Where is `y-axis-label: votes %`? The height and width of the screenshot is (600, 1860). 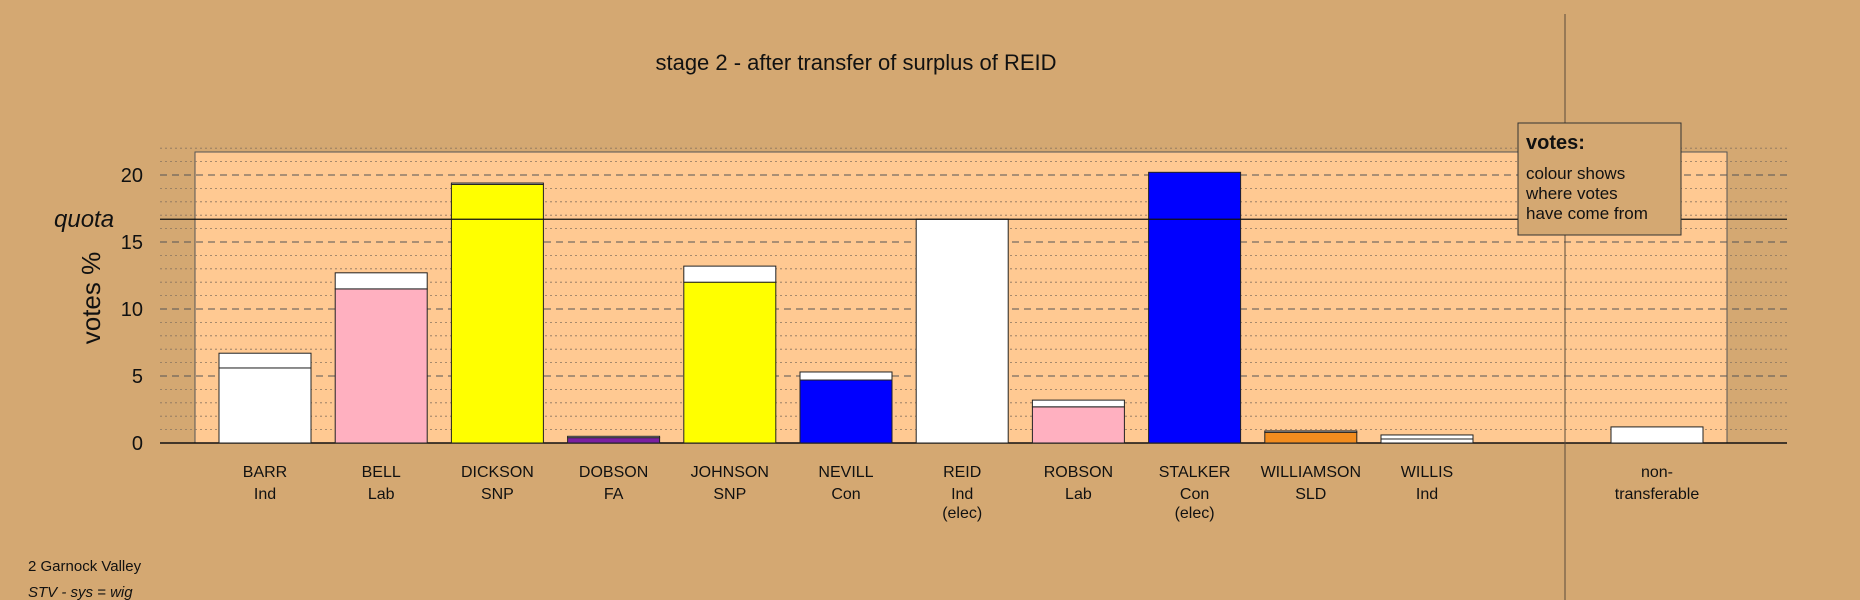 y-axis-label: votes % is located at coordinates (91, 298).